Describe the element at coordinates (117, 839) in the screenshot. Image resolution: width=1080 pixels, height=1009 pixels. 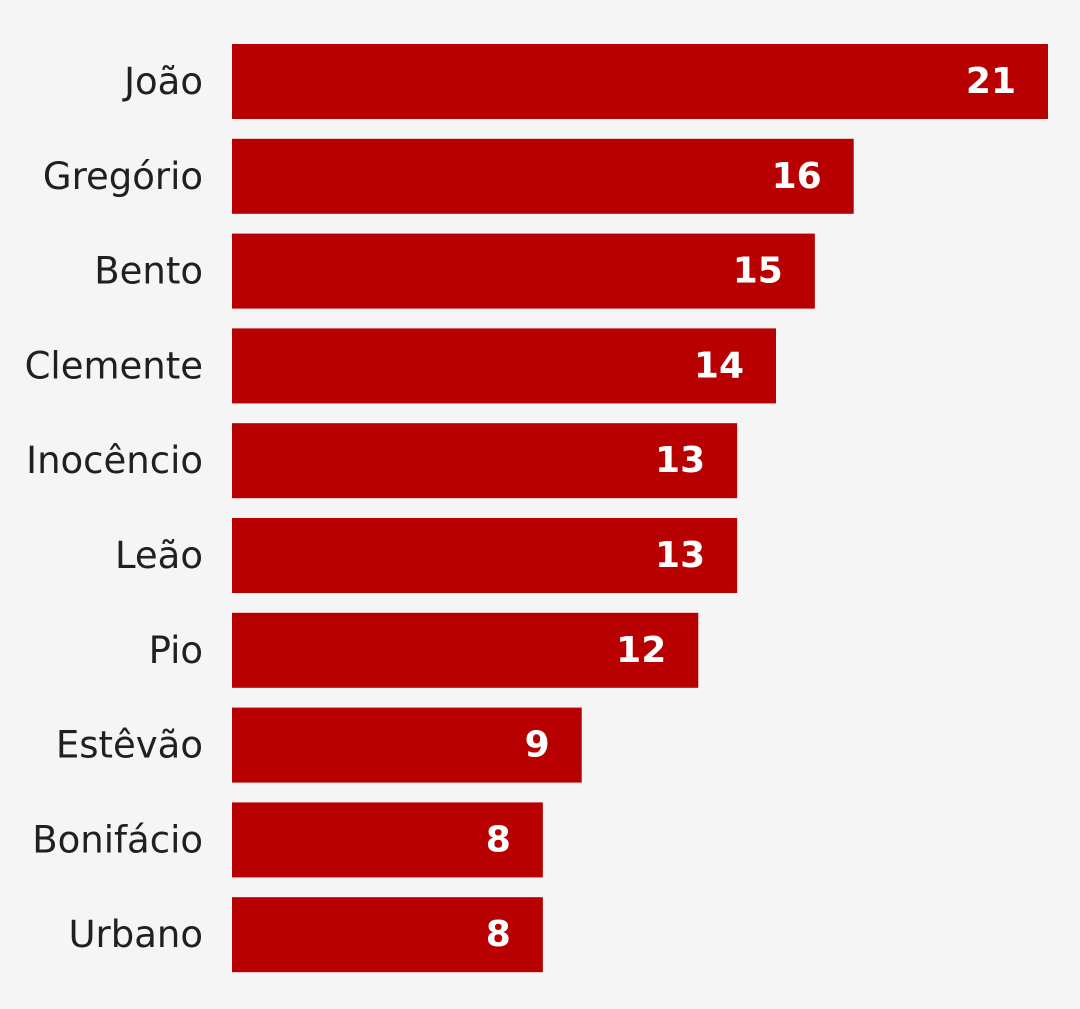
I see `category-label: Bonifácio` at that location.